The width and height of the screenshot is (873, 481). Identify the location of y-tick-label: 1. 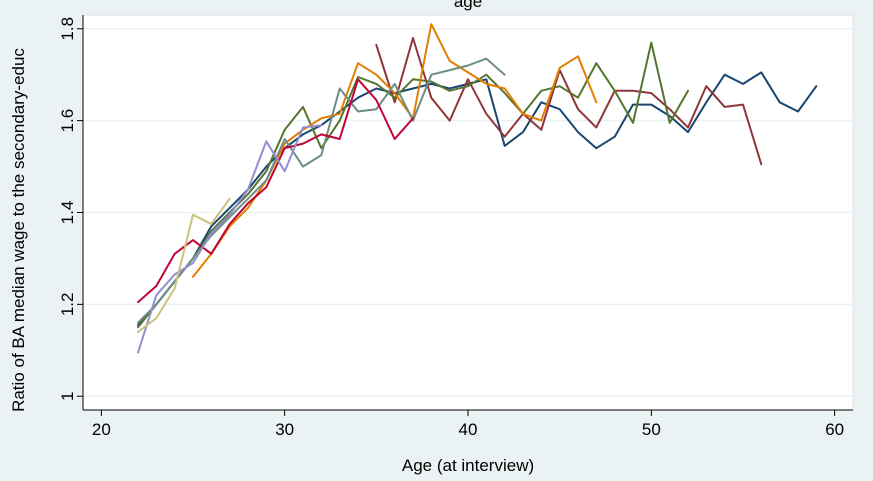
(67, 395).